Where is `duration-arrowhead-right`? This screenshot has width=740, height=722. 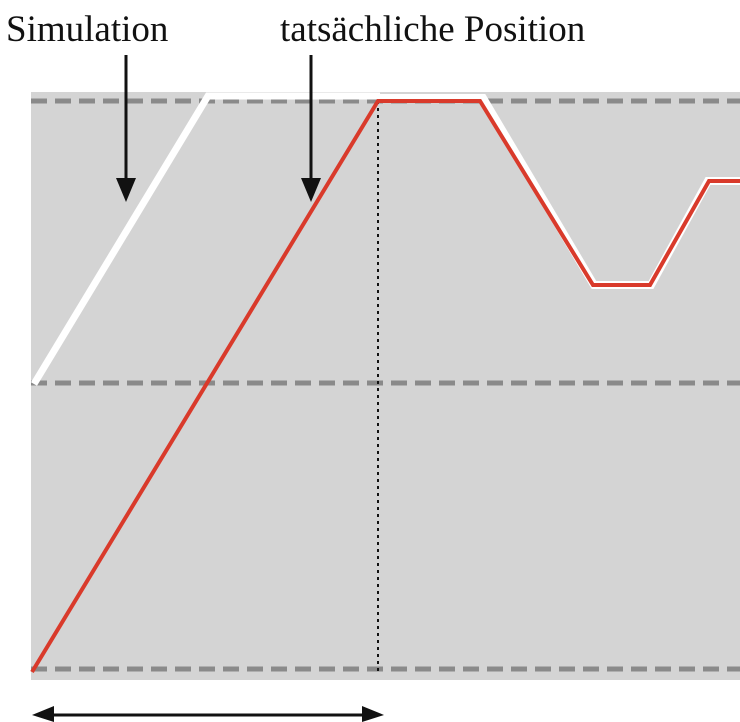 duration-arrowhead-right is located at coordinates (373, 714).